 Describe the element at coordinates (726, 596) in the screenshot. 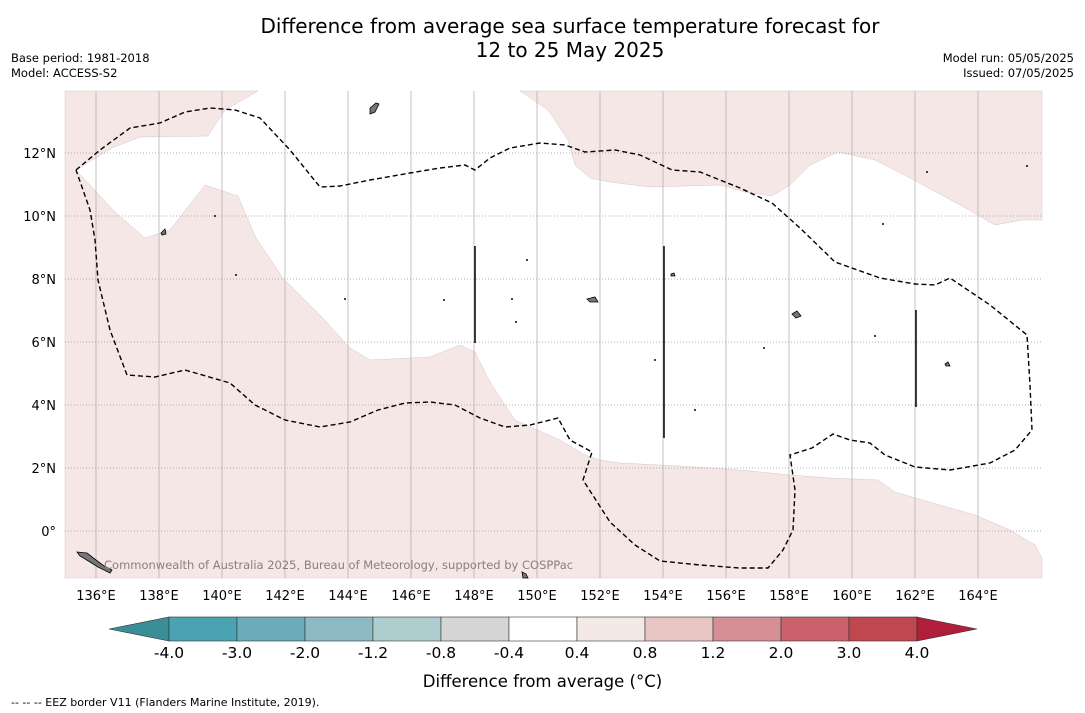

I see `lon-tick-label: 156°E` at that location.